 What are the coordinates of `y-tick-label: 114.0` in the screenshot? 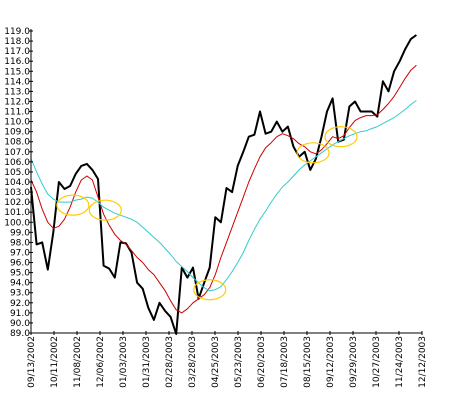 It's located at (17, 82).